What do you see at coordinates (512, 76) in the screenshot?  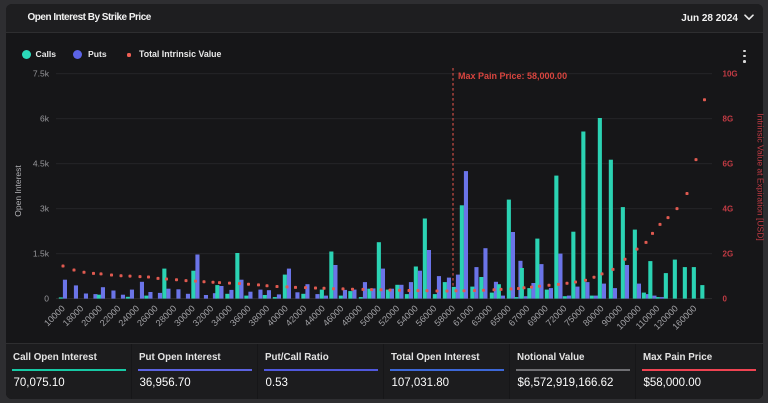 I see `svg-text: Max Pain Price: 58,000.00` at bounding box center [512, 76].